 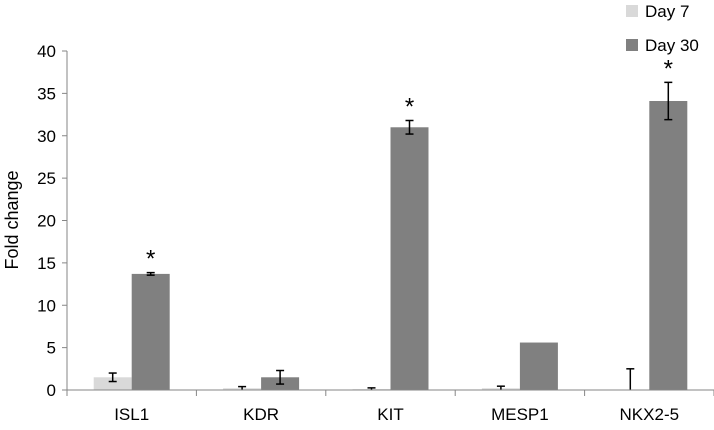 I want to click on y-tick-label: 35, so click(x=46, y=93).